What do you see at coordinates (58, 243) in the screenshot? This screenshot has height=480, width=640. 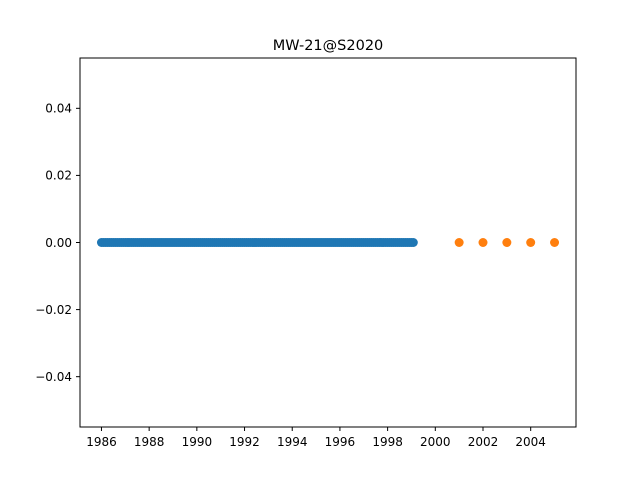 I see `y-tick-label: 0.00` at bounding box center [58, 243].